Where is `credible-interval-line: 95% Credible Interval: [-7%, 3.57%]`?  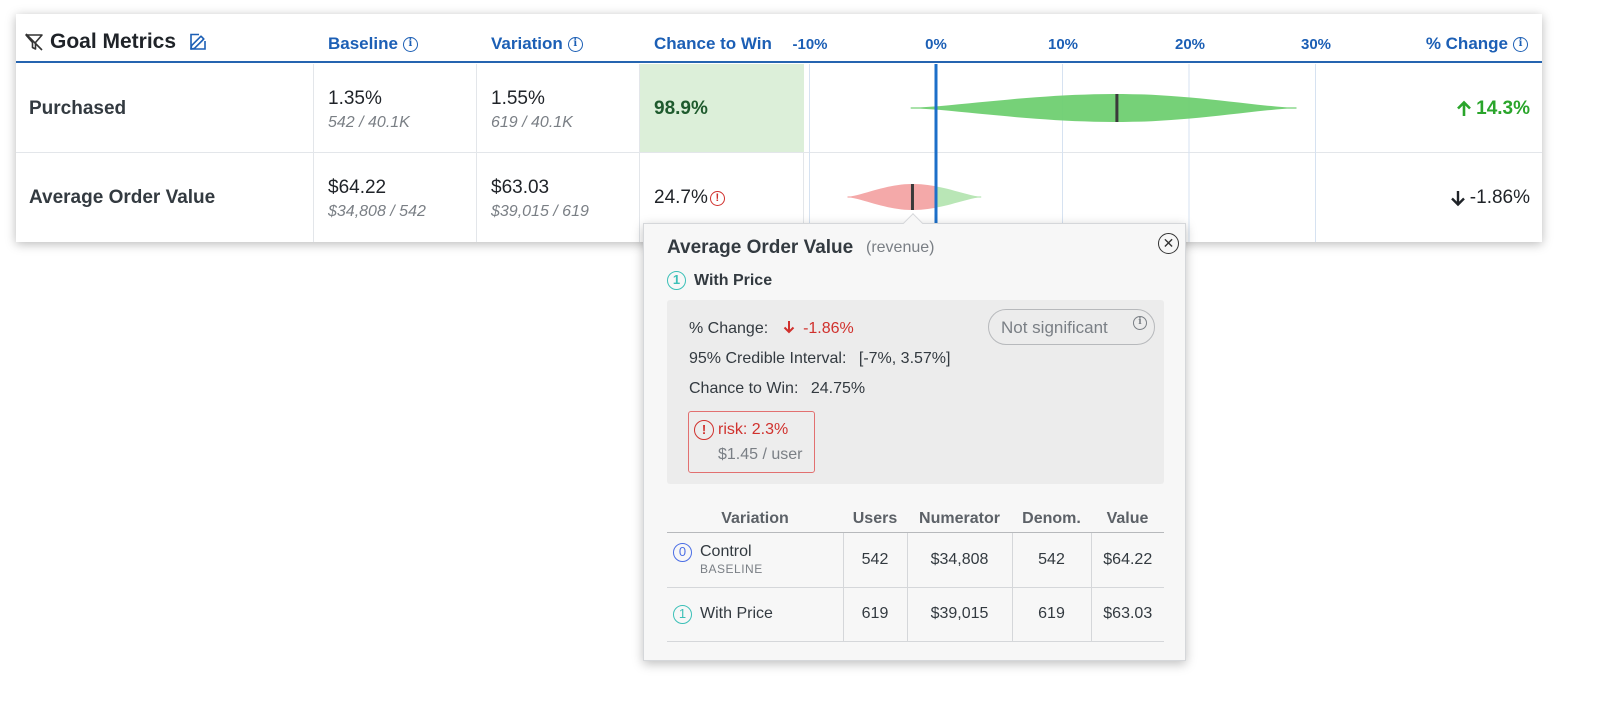
credible-interval-line: 95% Credible Interval: [-7%, 3.57%] is located at coordinates (819, 359).